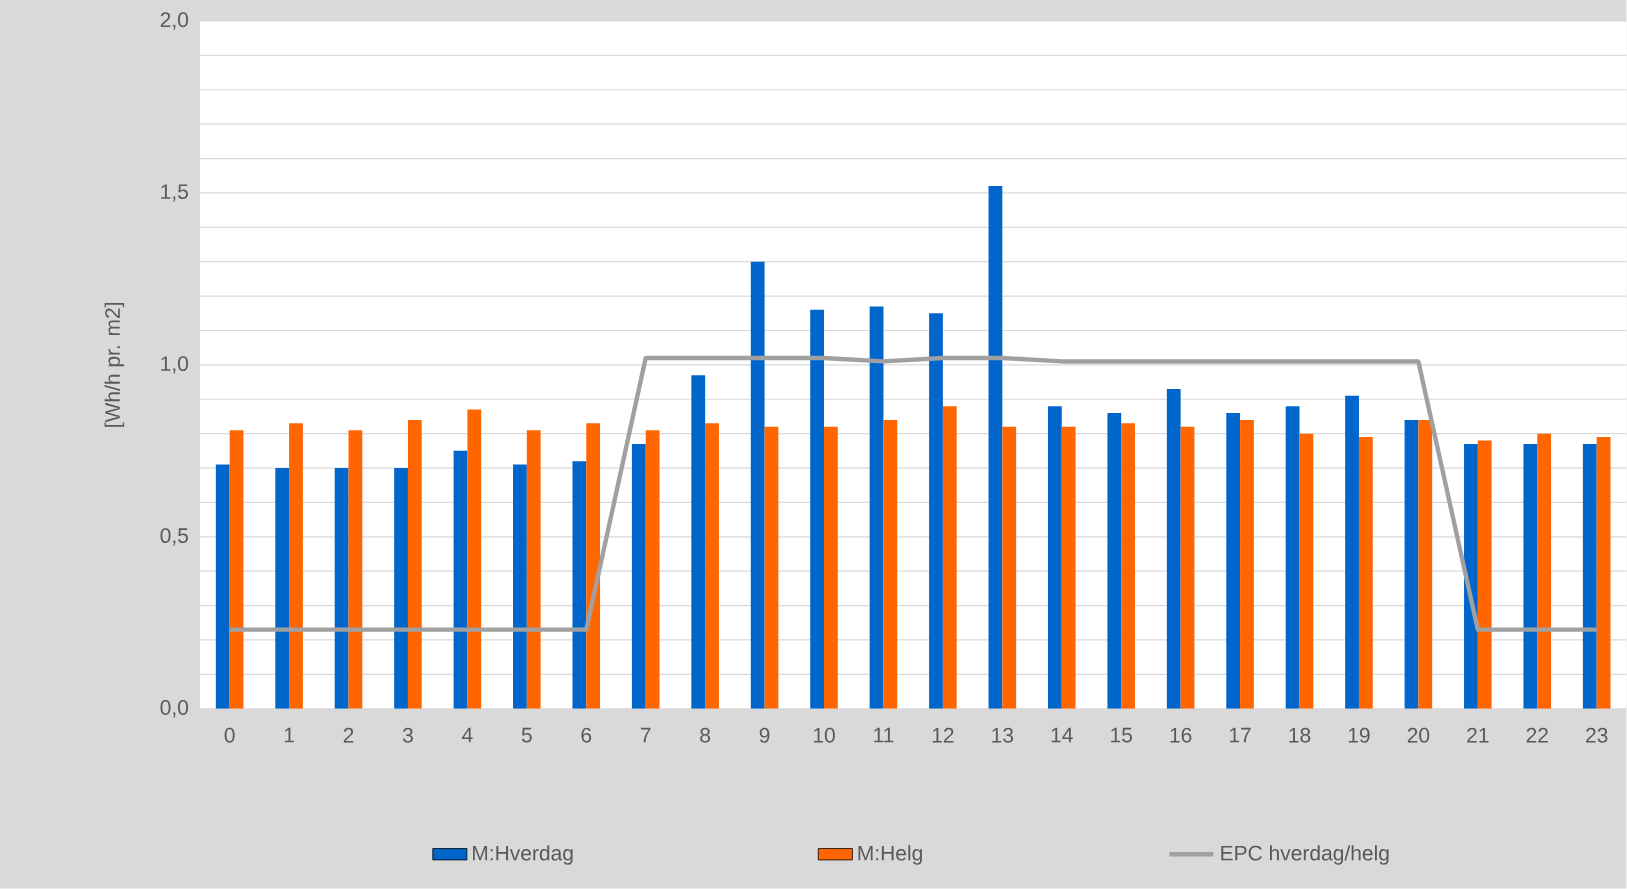 The width and height of the screenshot is (1627, 889). I want to click on x-tick-label: 11, so click(884, 735).